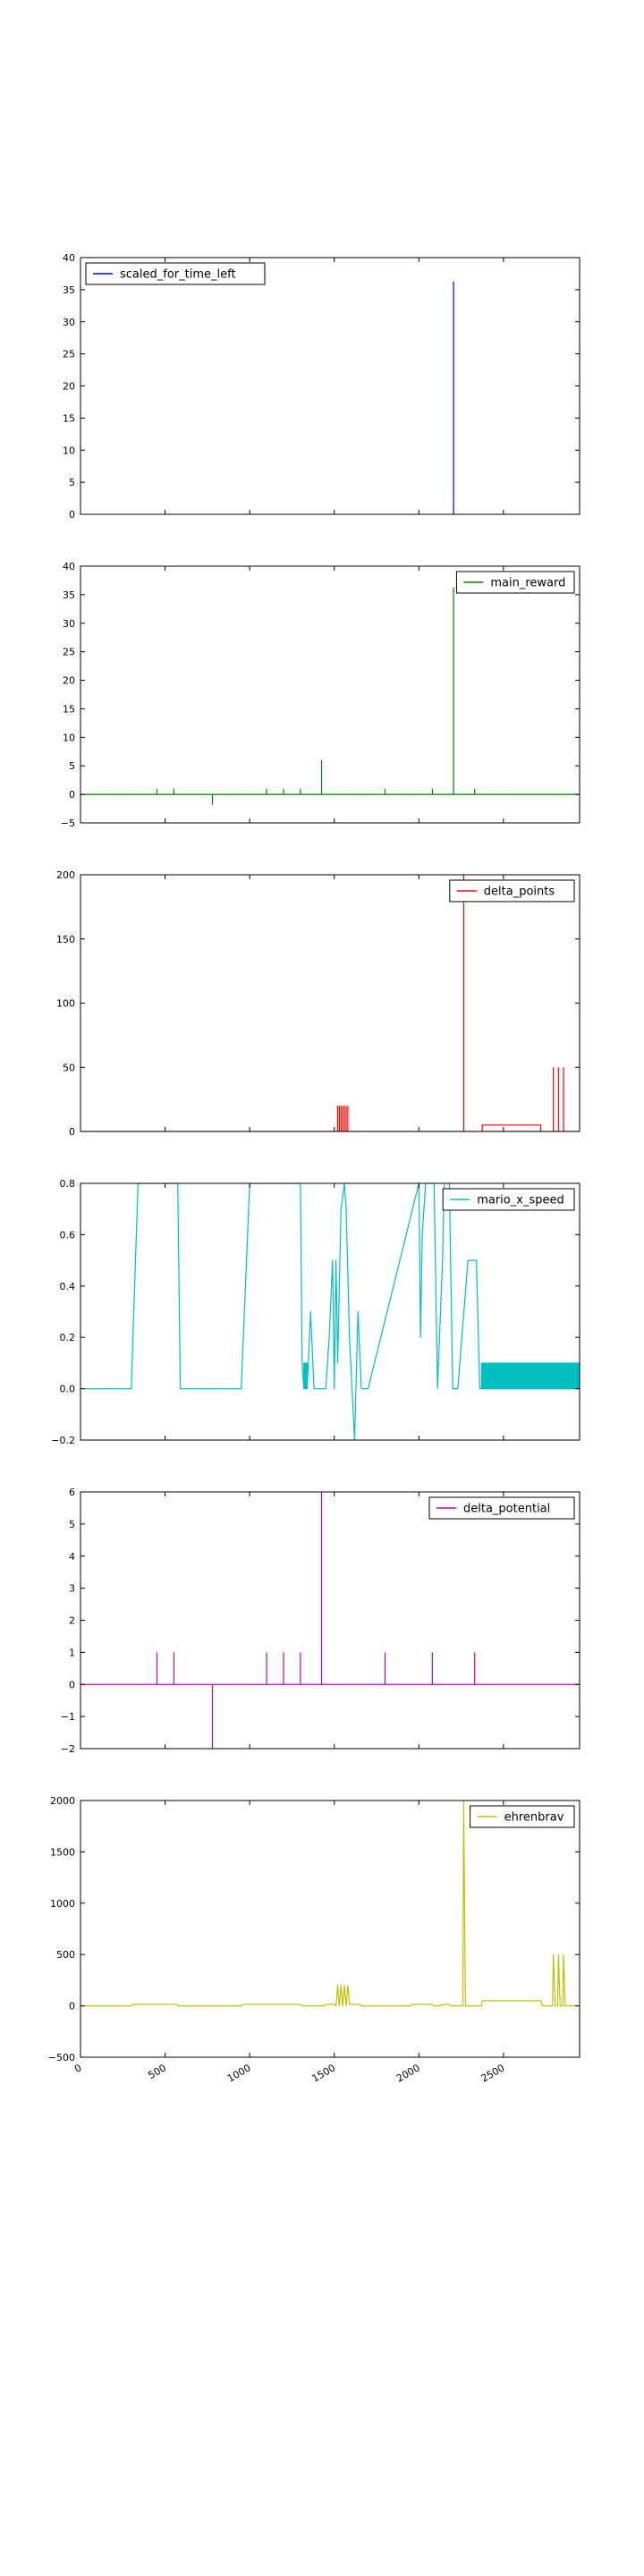  What do you see at coordinates (68, 1286) in the screenshot?
I see `y-tick-label: 0.4` at bounding box center [68, 1286].